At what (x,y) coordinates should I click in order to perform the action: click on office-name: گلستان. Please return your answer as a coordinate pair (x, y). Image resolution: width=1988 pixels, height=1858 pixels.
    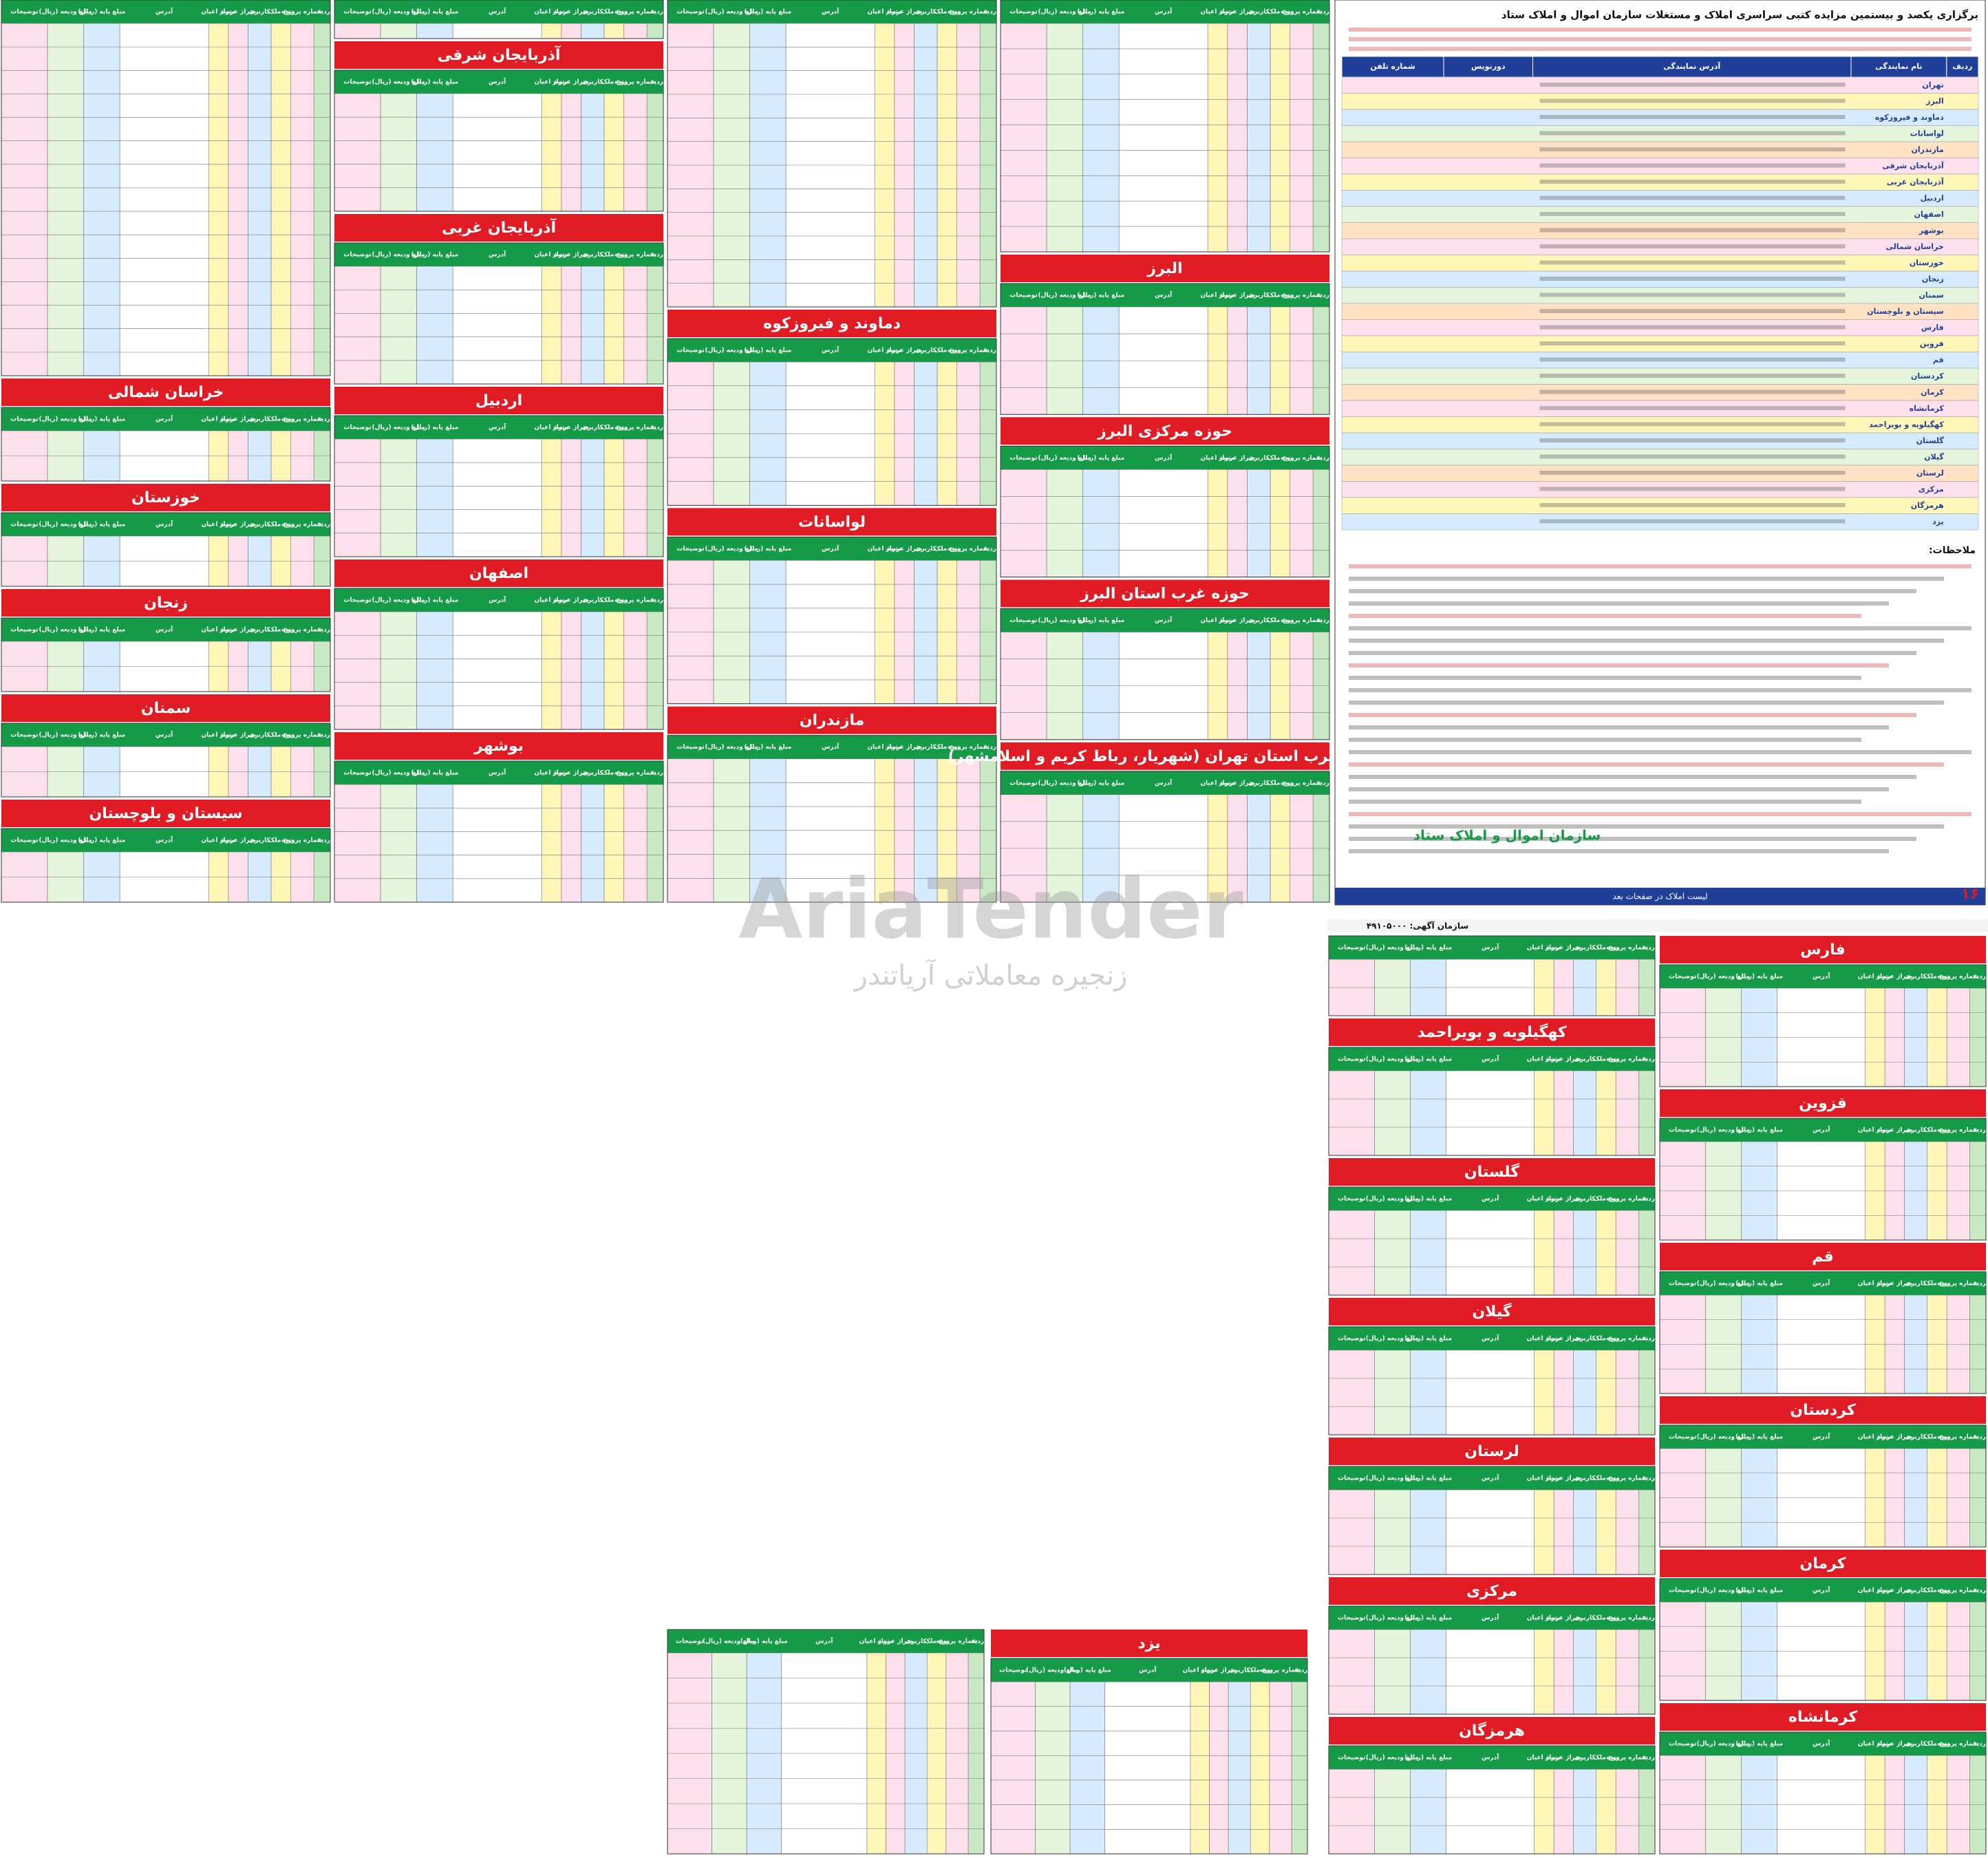
    Looking at the image, I should click on (1931, 441).